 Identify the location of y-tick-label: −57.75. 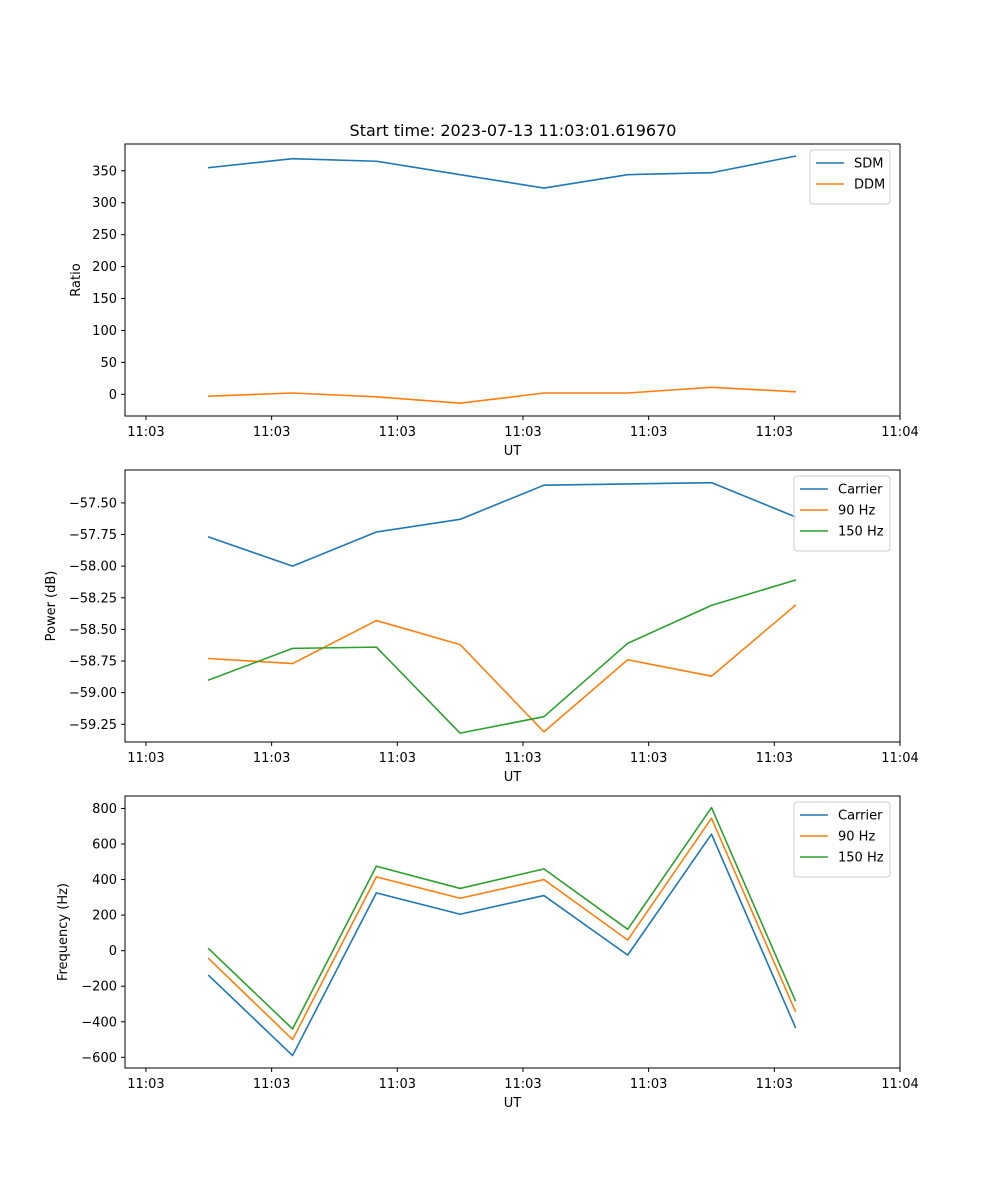
(93, 535).